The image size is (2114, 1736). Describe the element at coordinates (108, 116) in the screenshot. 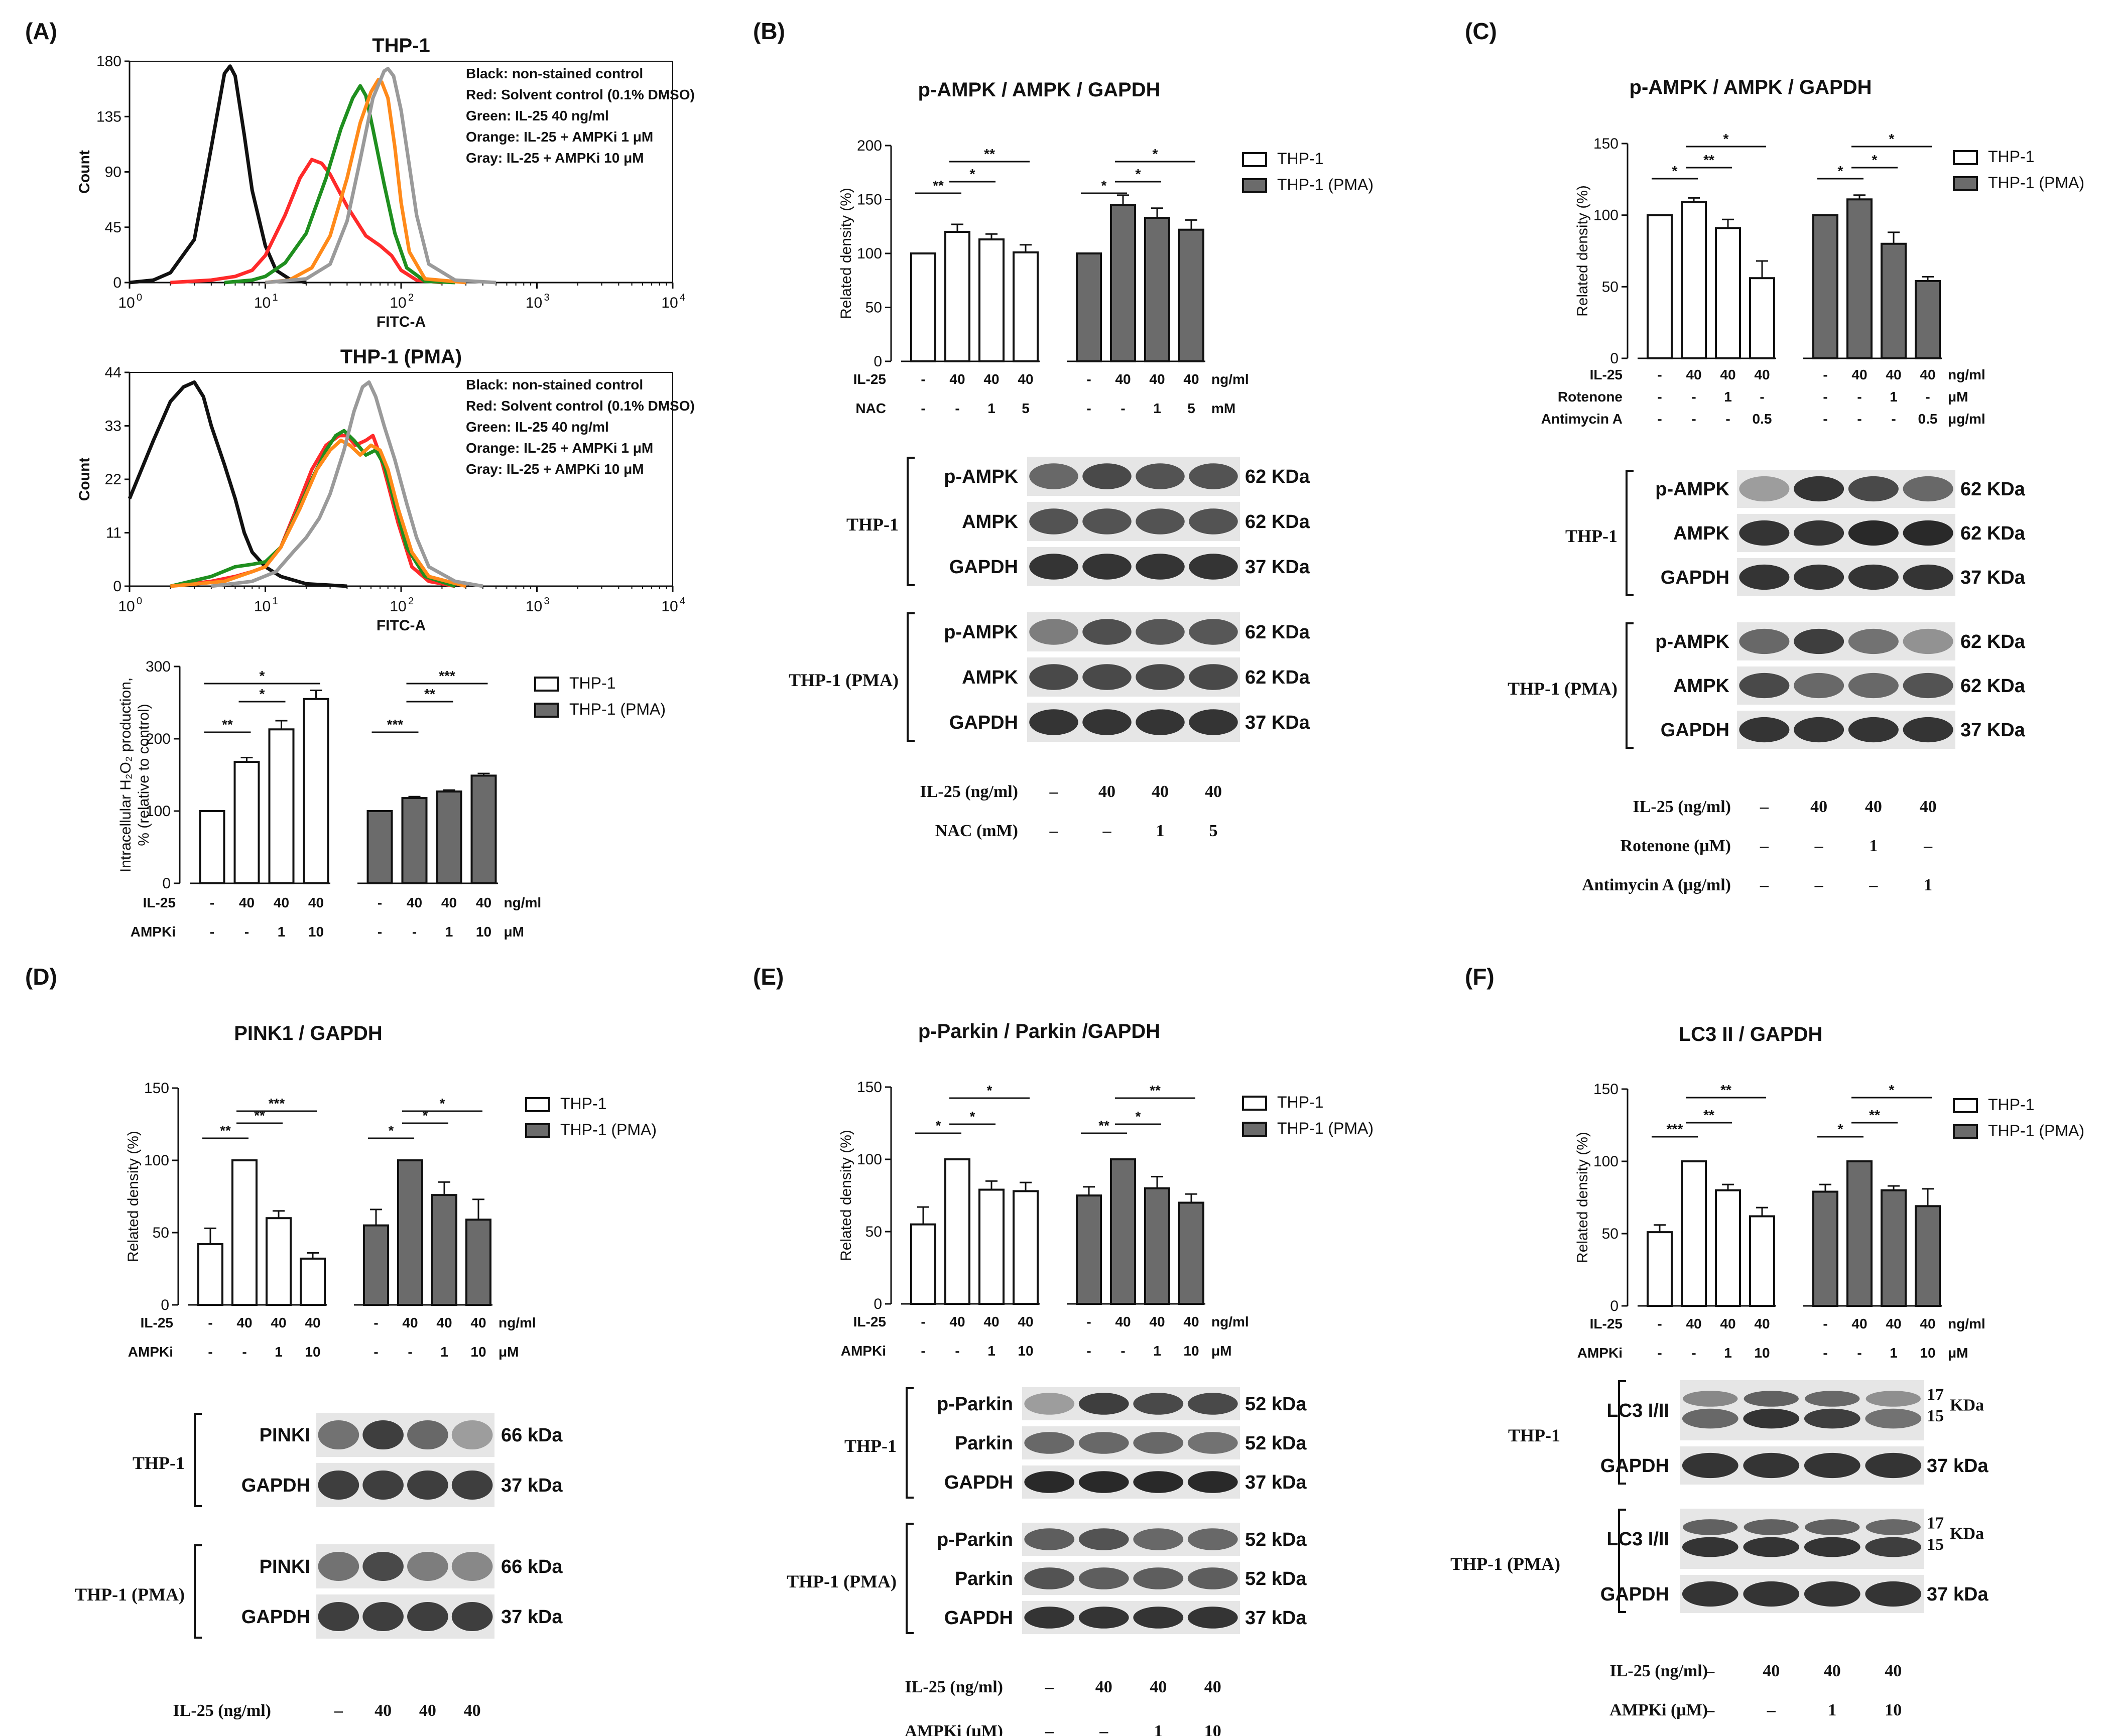

I see `y-tick-label: 135` at that location.